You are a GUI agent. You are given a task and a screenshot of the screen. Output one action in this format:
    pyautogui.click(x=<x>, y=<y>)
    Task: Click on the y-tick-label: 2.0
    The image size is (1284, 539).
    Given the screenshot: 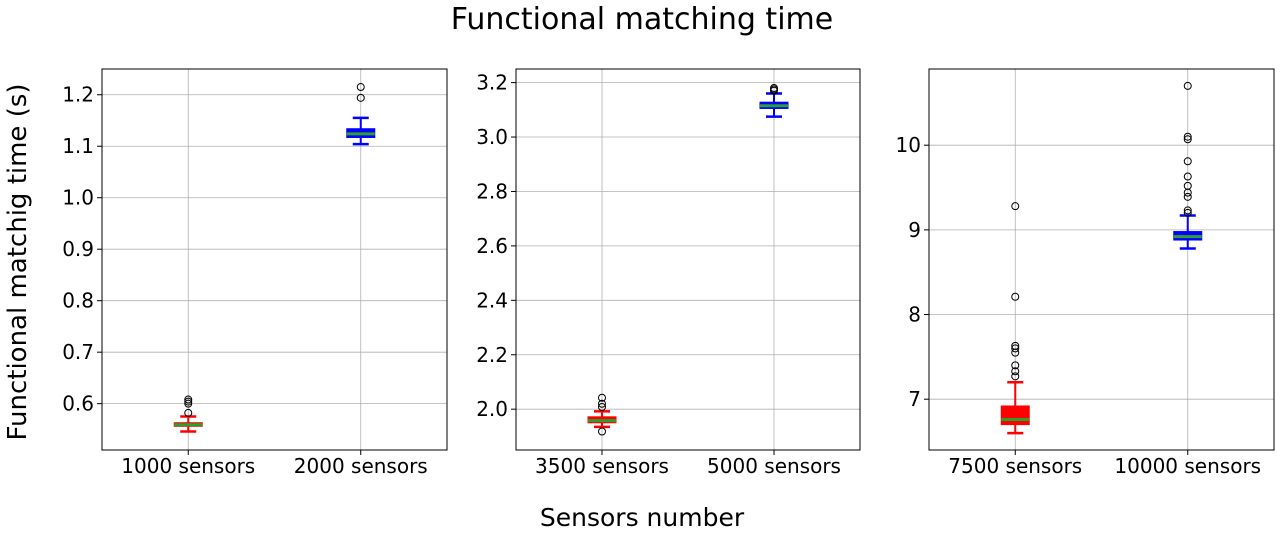 What is the action you would take?
    pyautogui.click(x=492, y=409)
    